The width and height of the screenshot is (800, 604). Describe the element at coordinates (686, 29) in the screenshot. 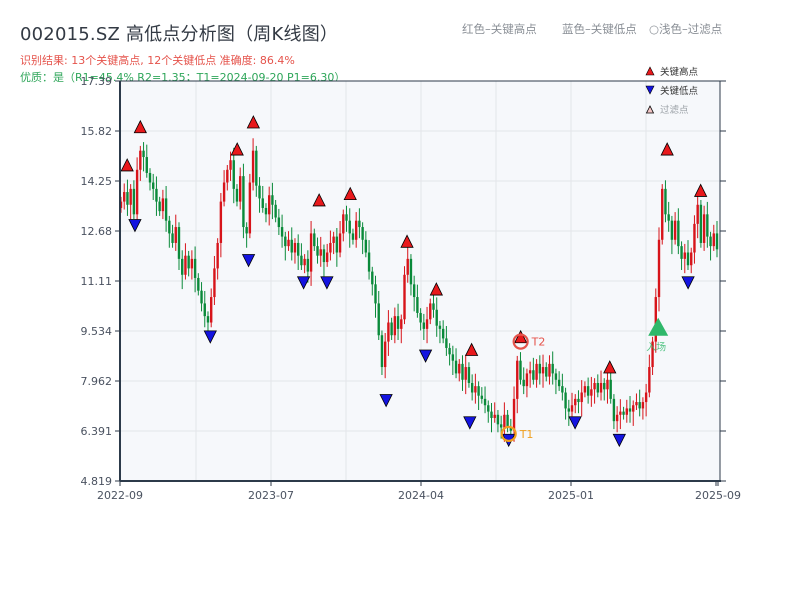

I see `top-legend-light: ○浅色–过滤点` at that location.